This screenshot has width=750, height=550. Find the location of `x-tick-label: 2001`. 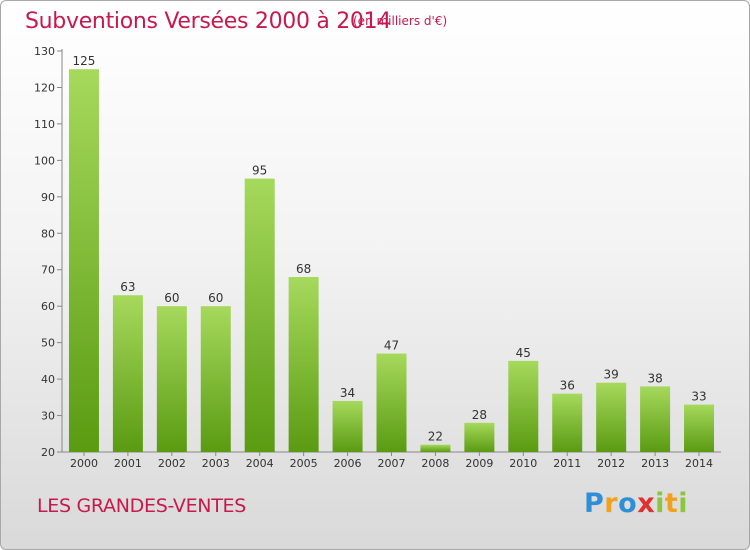

x-tick-label: 2001 is located at coordinates (128, 463).